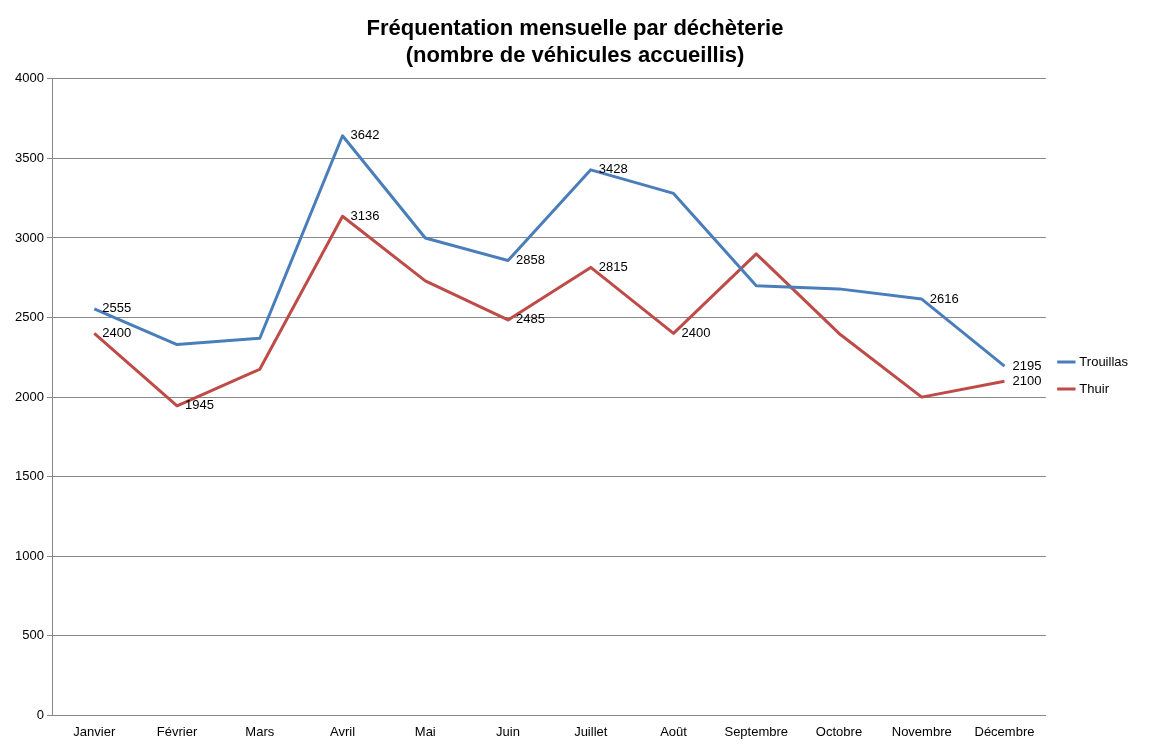 The width and height of the screenshot is (1158, 751). I want to click on legend-label: Trouillas, so click(1104, 361).